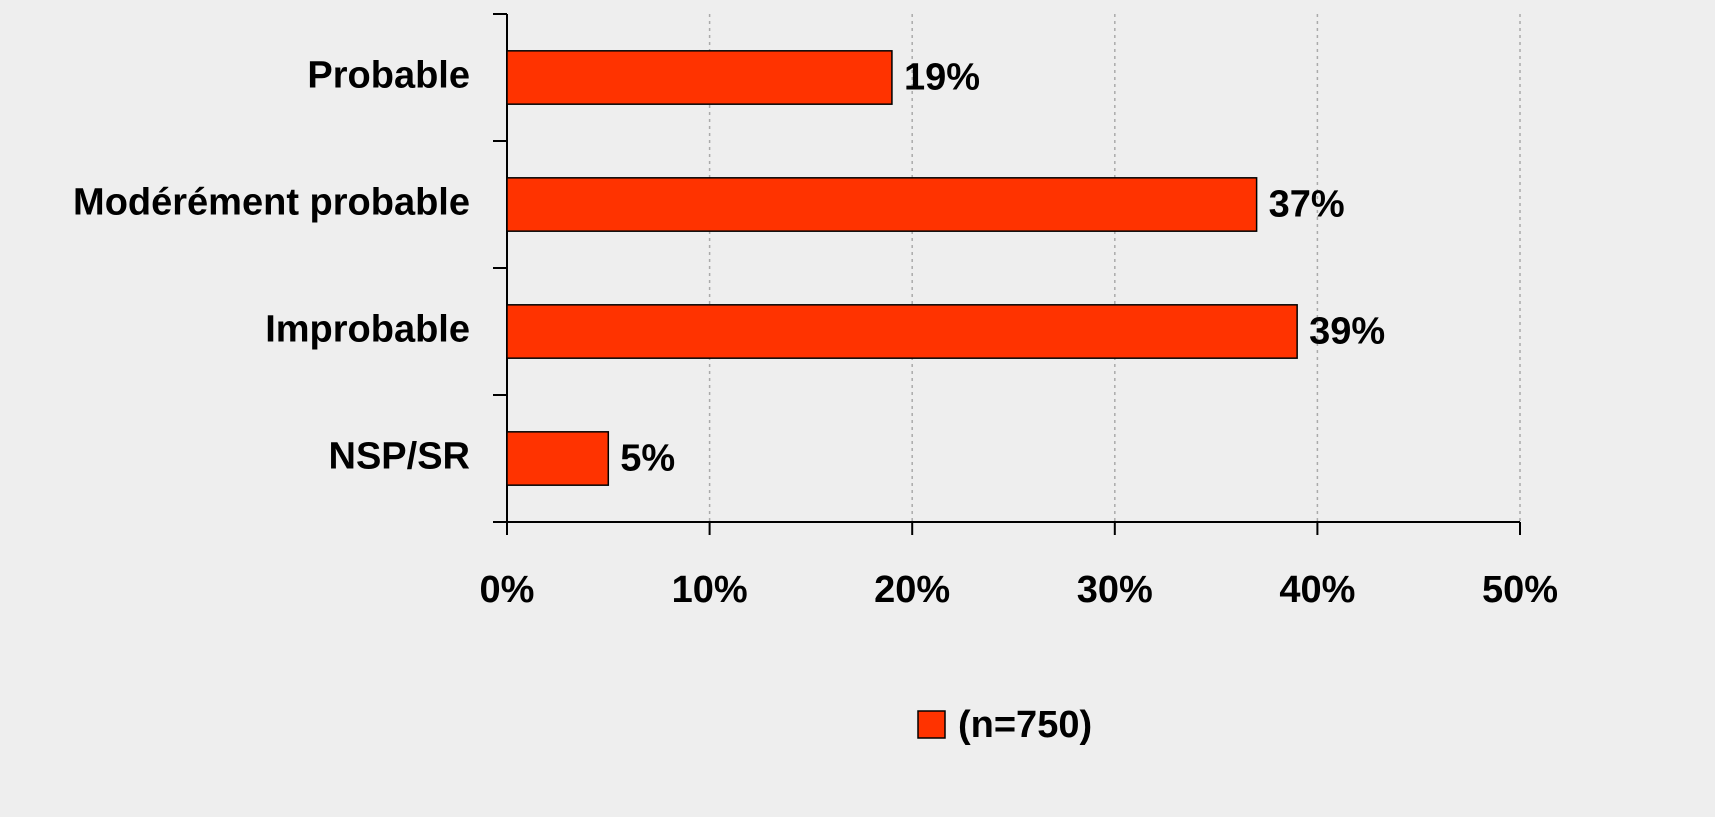  Describe the element at coordinates (710, 590) in the screenshot. I see `x-tick-label: 10%` at that location.